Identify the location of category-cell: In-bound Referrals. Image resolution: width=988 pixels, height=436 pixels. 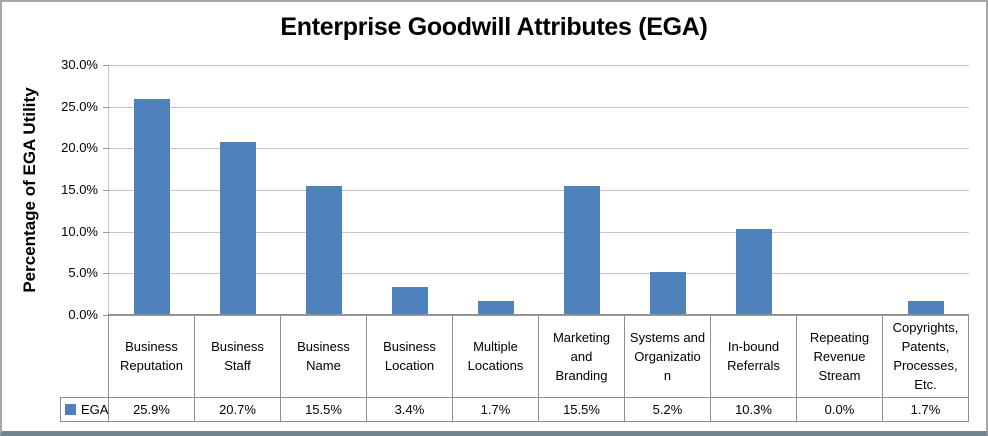
(753, 356).